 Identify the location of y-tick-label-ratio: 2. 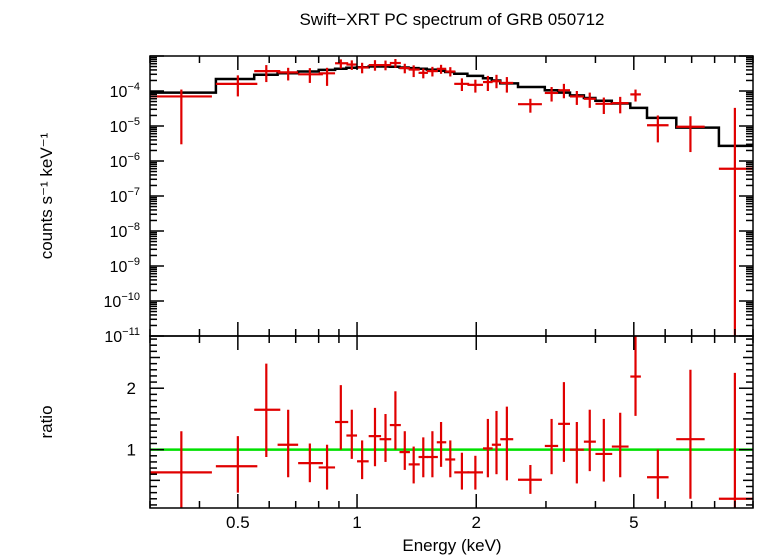
(131, 388).